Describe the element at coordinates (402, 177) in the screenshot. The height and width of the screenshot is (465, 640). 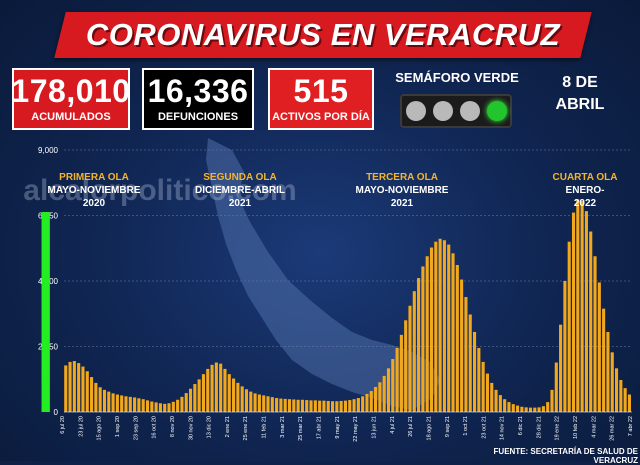
I see `wave-title: TERCERA OLA` at that location.